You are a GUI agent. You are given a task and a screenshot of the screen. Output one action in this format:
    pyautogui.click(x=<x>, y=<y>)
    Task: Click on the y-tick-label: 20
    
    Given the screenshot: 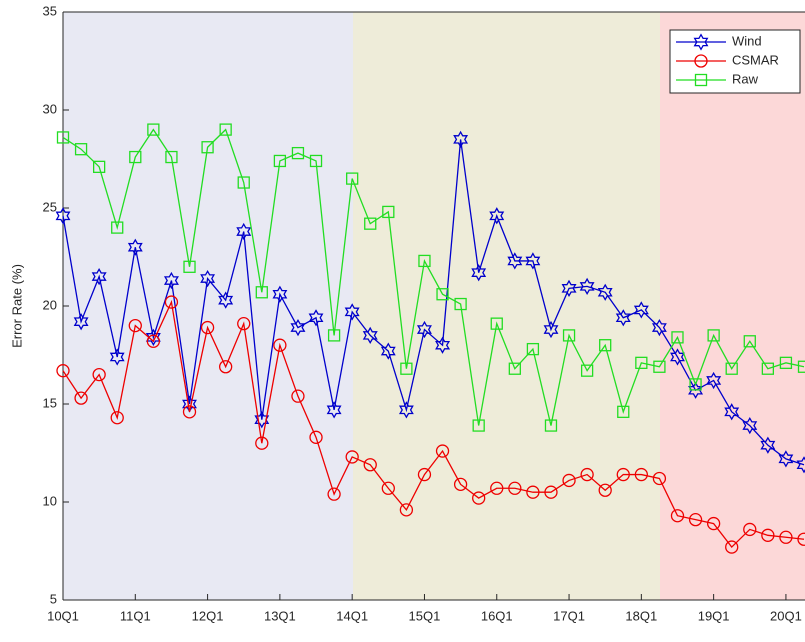 What is the action you would take?
    pyautogui.click(x=50, y=304)
    